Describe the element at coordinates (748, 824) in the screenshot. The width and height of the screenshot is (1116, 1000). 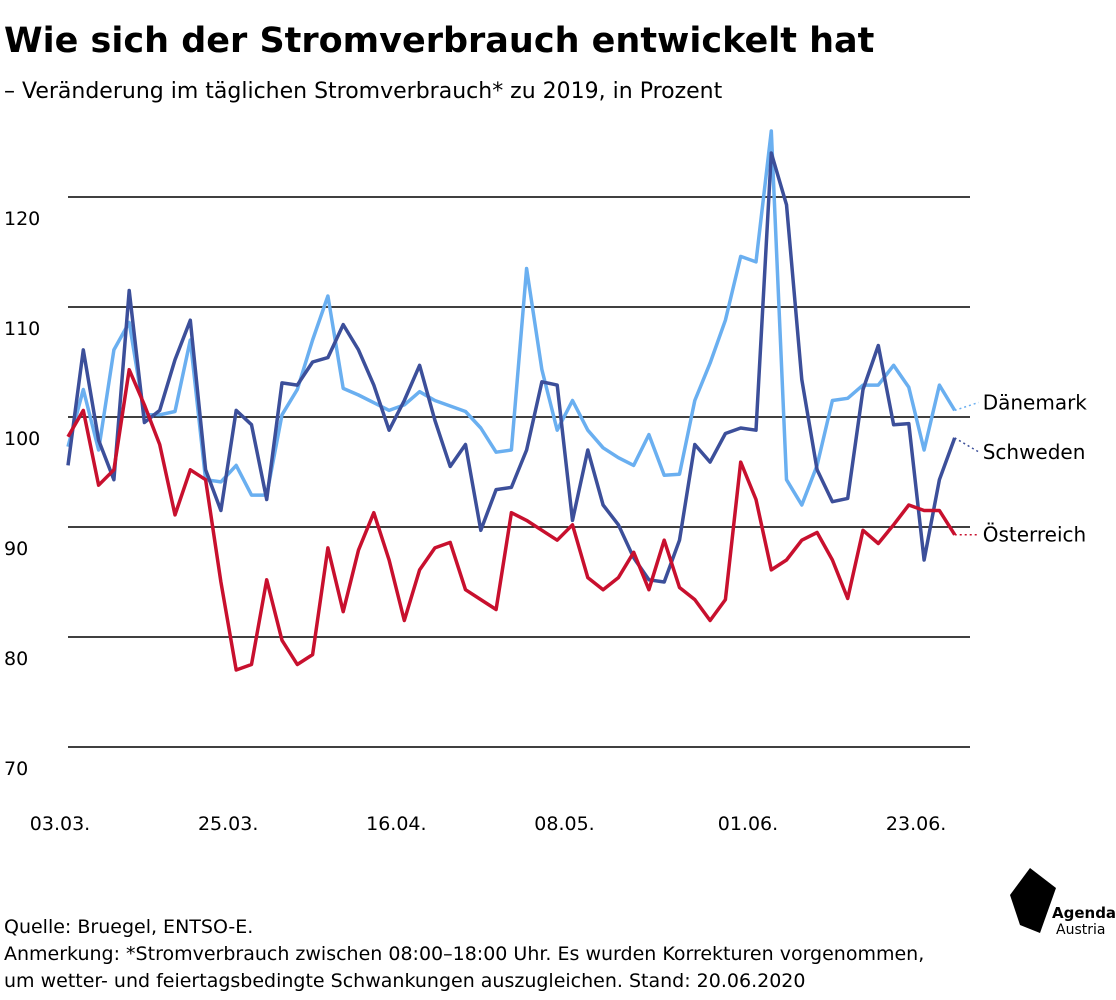
I see `x-tick-label: 01.06.` at that location.